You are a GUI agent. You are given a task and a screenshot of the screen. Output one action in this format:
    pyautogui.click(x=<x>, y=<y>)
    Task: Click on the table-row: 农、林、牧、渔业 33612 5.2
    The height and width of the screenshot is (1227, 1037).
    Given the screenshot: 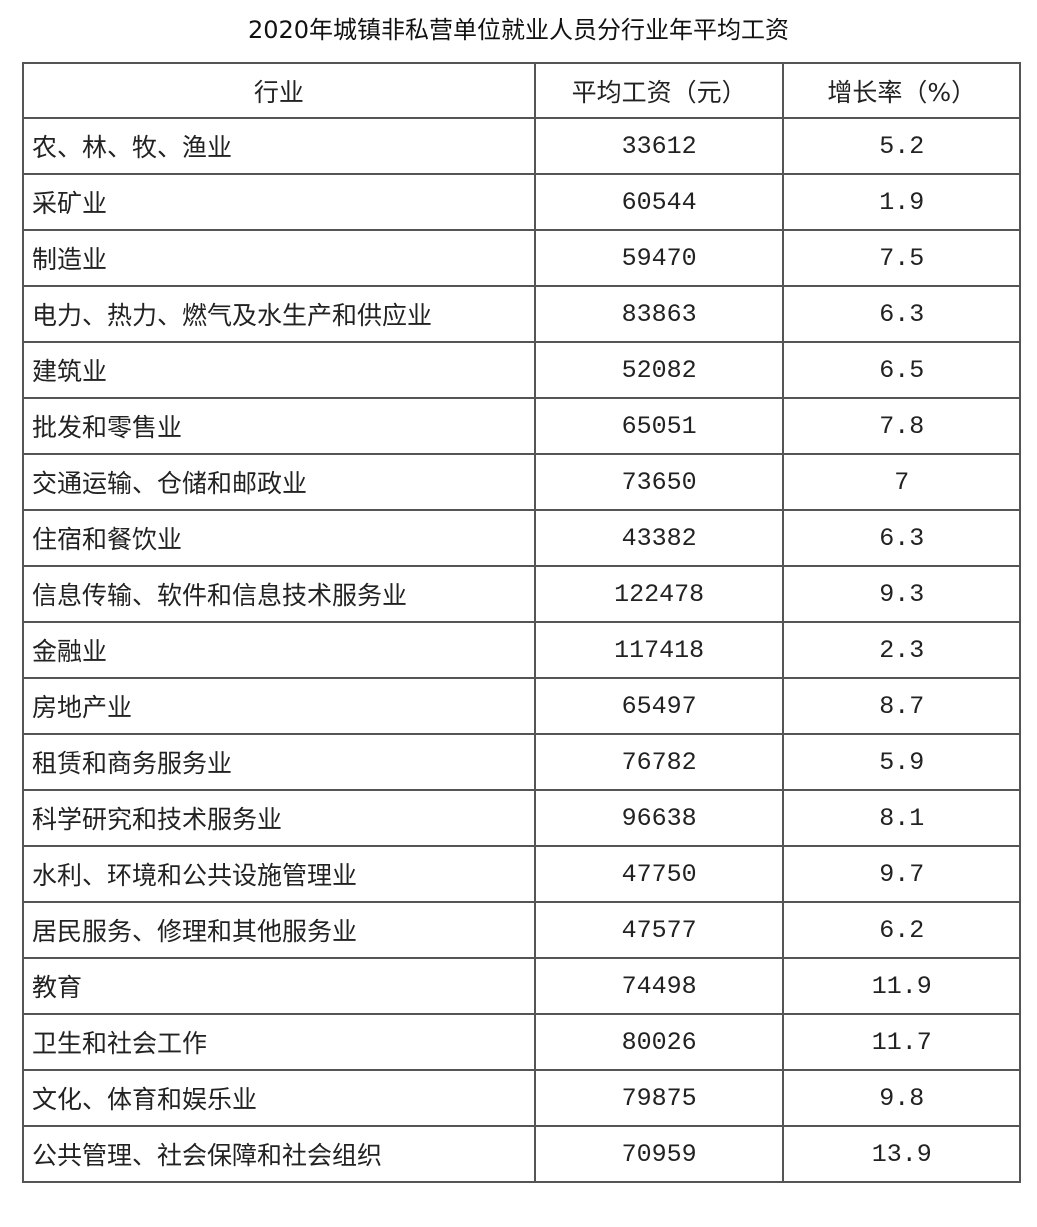 What is the action you would take?
    pyautogui.click(x=521, y=146)
    